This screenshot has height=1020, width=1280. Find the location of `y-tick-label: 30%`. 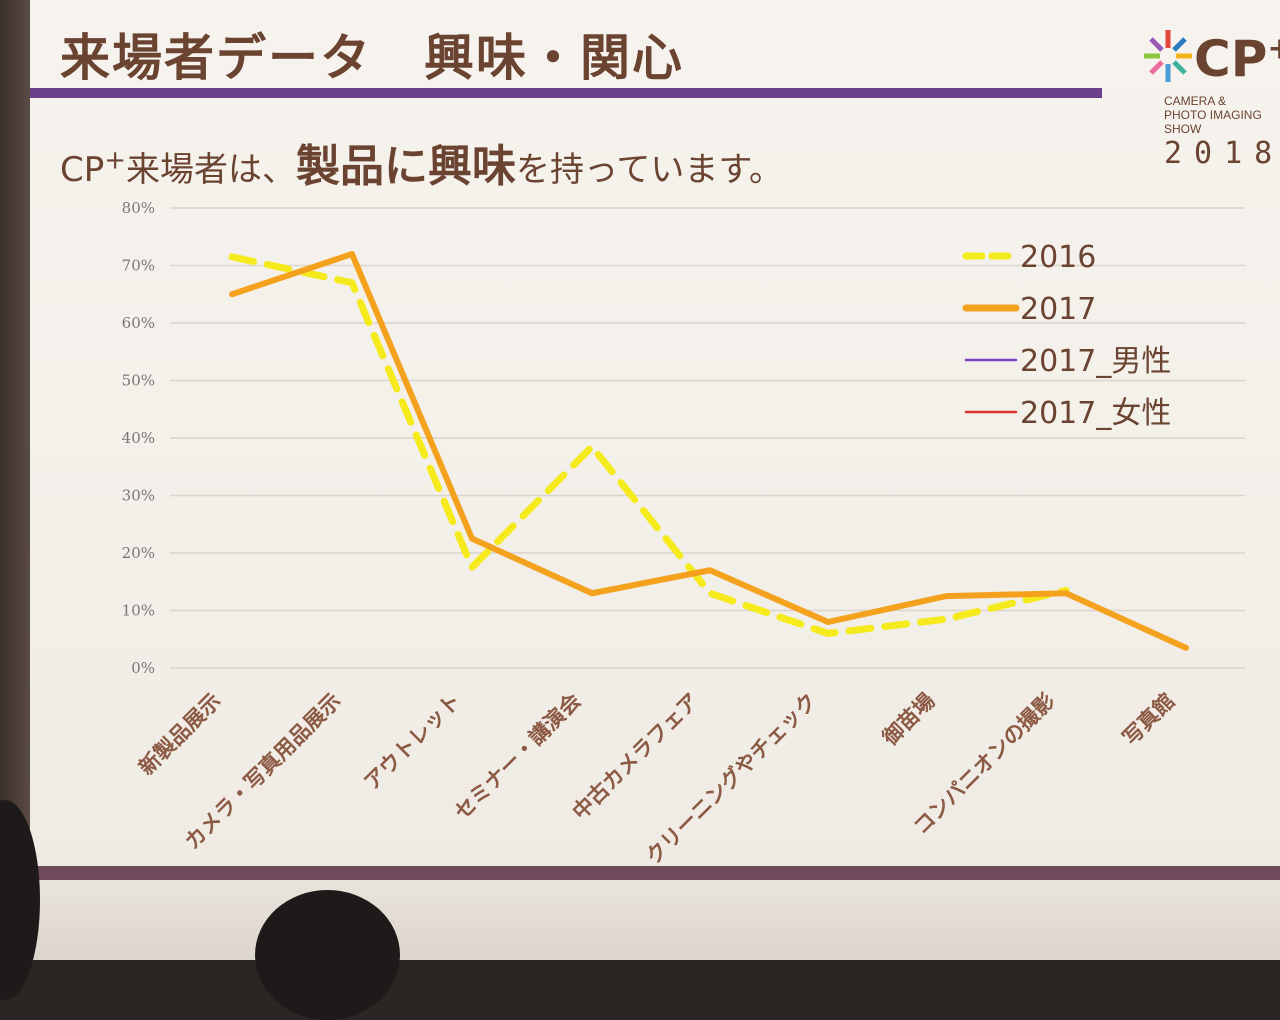

y-tick-label: 30% is located at coordinates (138, 496).